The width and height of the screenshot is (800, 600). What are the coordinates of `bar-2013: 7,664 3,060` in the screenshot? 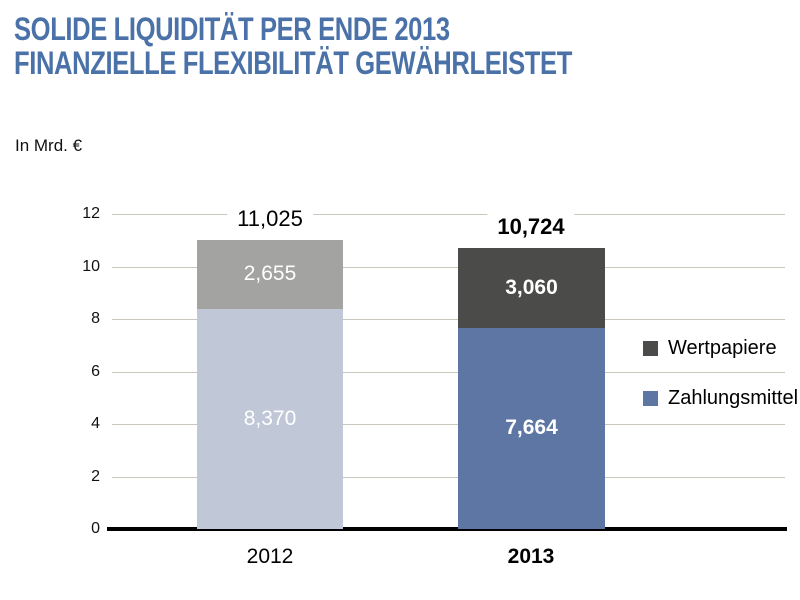 It's located at (531, 388).